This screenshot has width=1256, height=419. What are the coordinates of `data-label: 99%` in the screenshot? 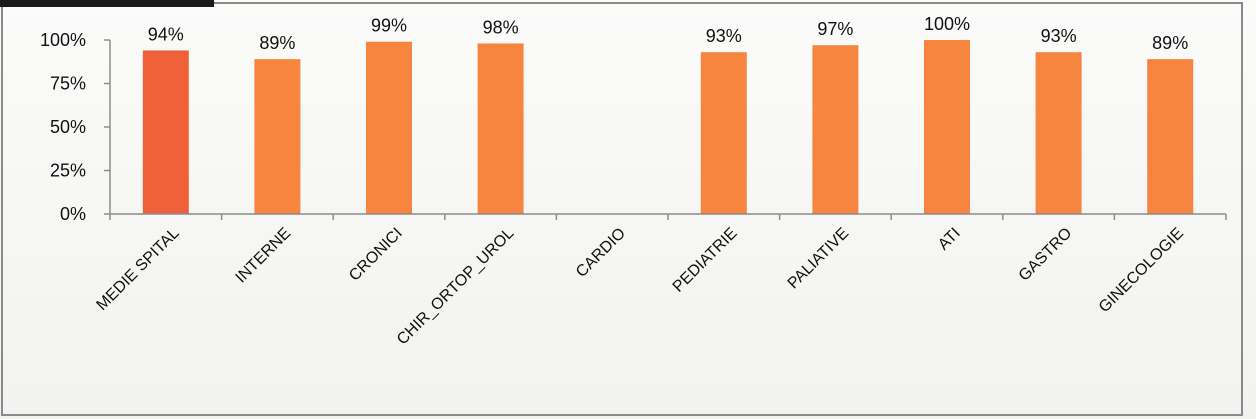 It's located at (389, 26).